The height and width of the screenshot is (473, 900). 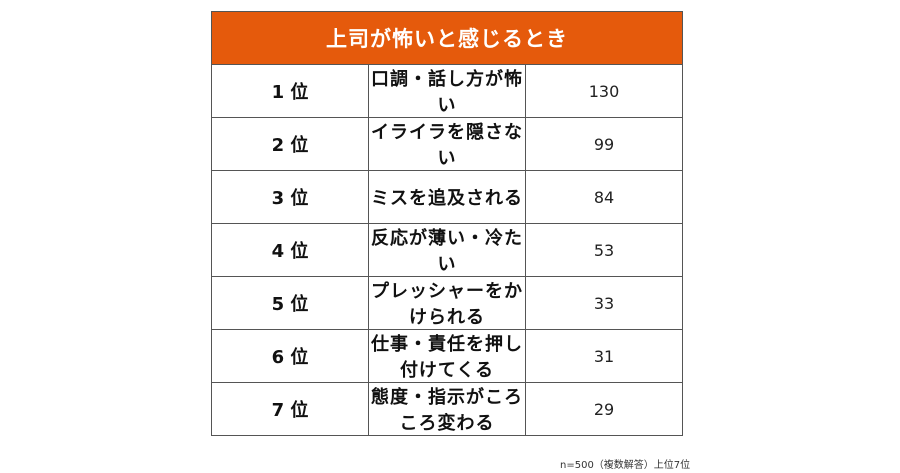 I want to click on count-cell: 31, so click(x=604, y=356).